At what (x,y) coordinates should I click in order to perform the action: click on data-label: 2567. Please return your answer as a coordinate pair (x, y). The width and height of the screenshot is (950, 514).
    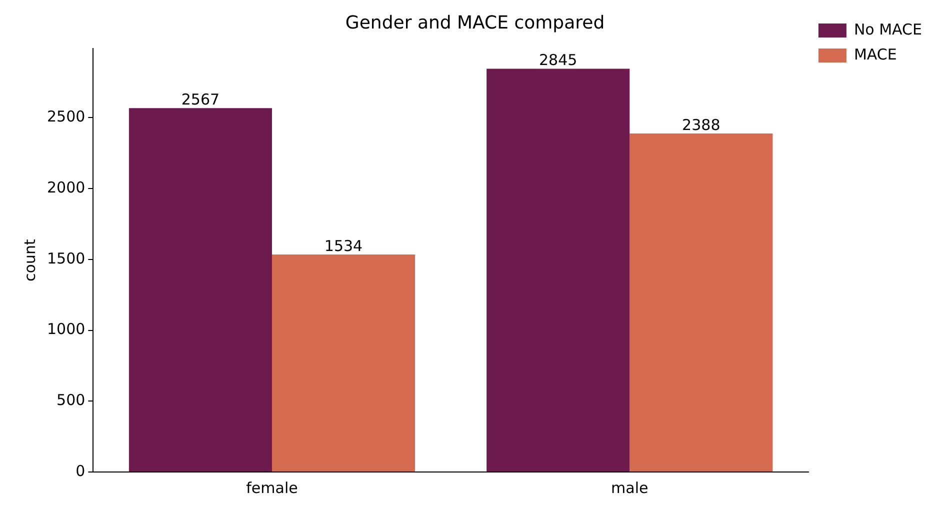
    Looking at the image, I should click on (200, 99).